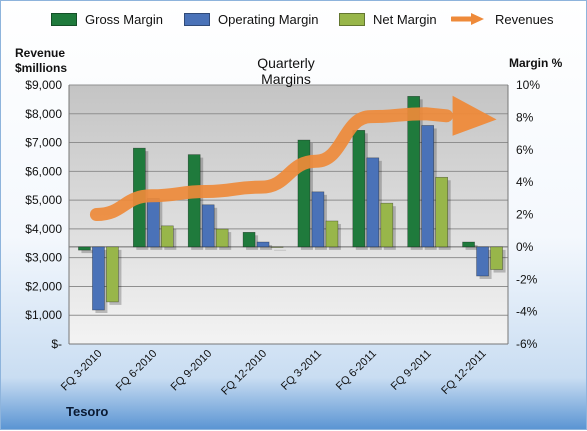  What do you see at coordinates (469, 244) in the screenshot?
I see `bar-gross-margin-fq-12-2011` at bounding box center [469, 244].